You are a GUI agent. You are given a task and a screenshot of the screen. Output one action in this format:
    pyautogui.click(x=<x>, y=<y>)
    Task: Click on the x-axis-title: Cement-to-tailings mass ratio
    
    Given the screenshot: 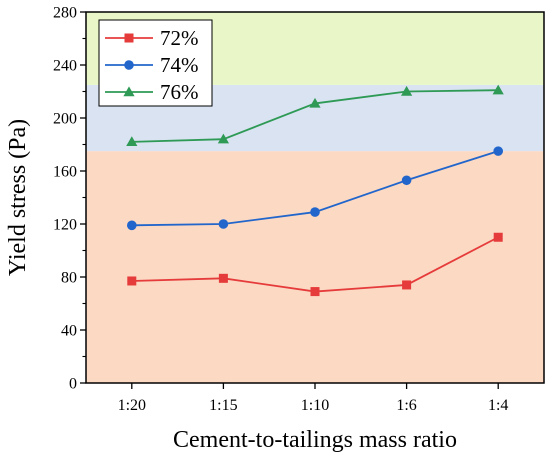 What is the action you would take?
    pyautogui.click(x=315, y=440)
    